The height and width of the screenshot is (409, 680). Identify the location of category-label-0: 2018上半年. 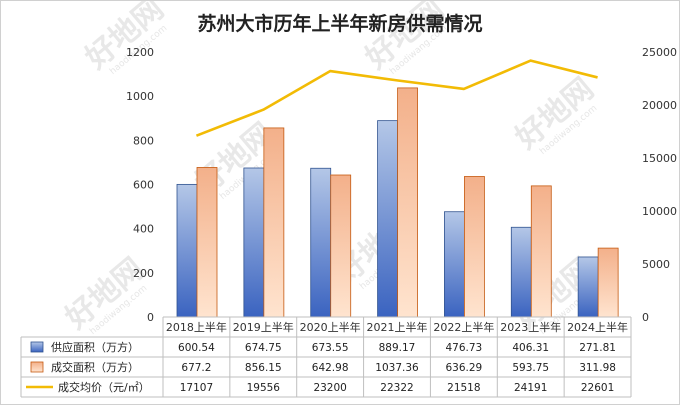
(196, 327).